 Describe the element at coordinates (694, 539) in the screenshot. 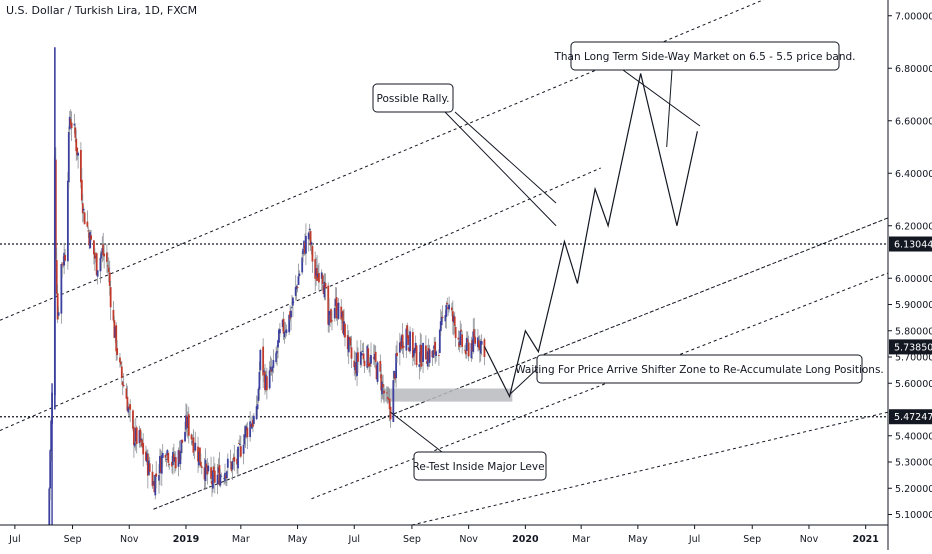

I see `x-tick-label: Jul` at that location.